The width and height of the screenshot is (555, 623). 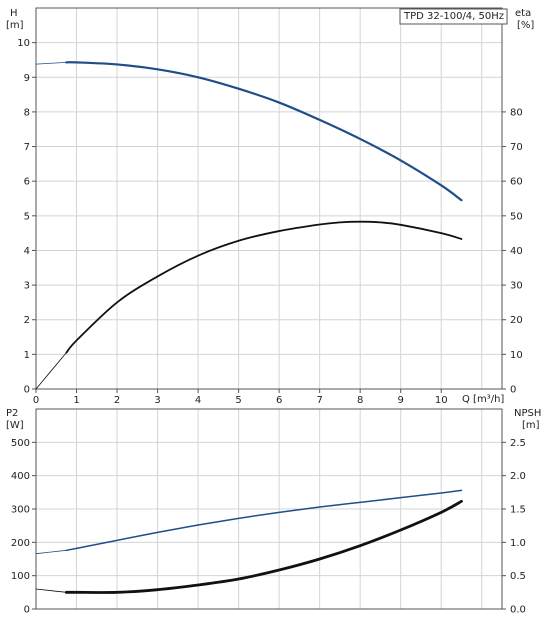 What do you see at coordinates (27, 78) in the screenshot?
I see `left-axis-tick-label: 9` at bounding box center [27, 78].